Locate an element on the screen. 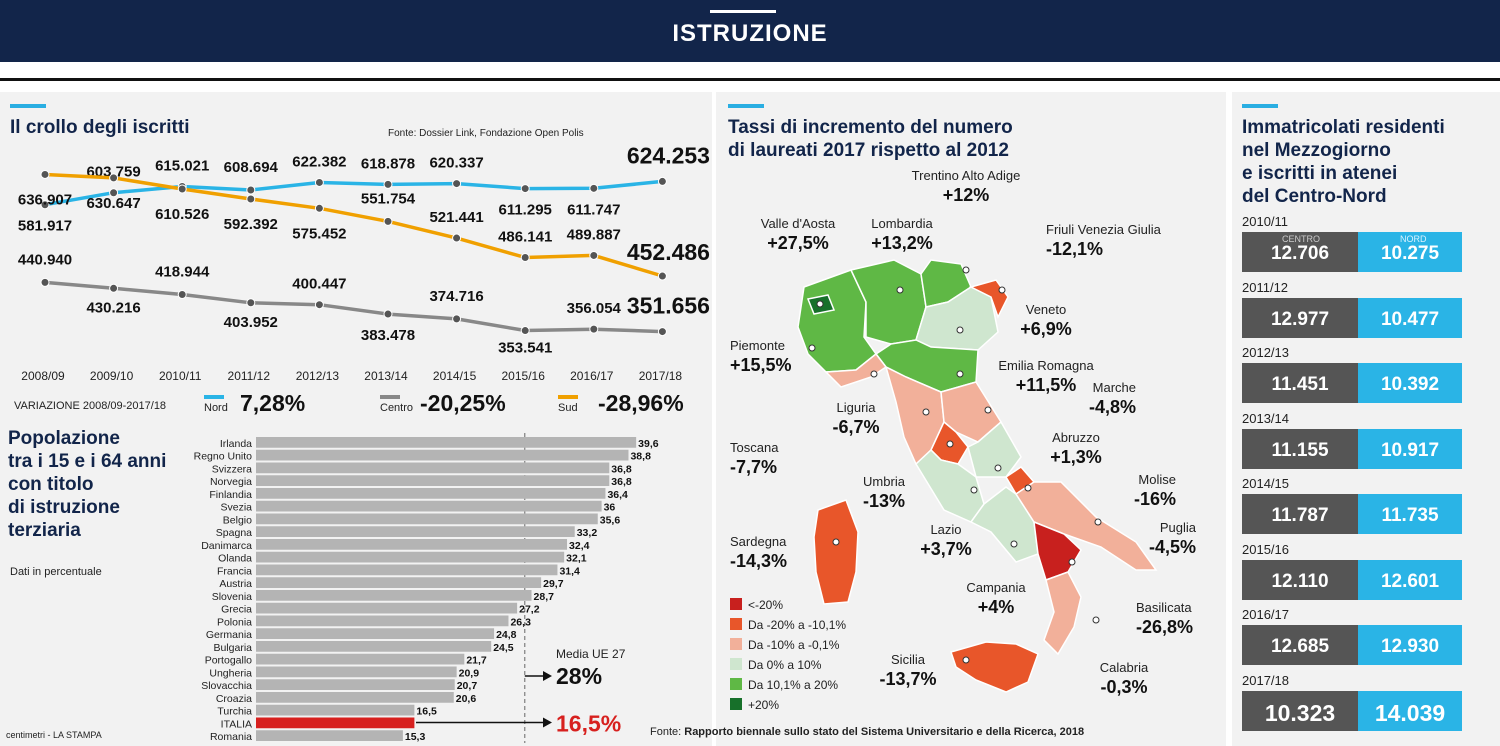 This screenshot has height=746, width=1500. nord-value: 10.917 is located at coordinates (1410, 448).